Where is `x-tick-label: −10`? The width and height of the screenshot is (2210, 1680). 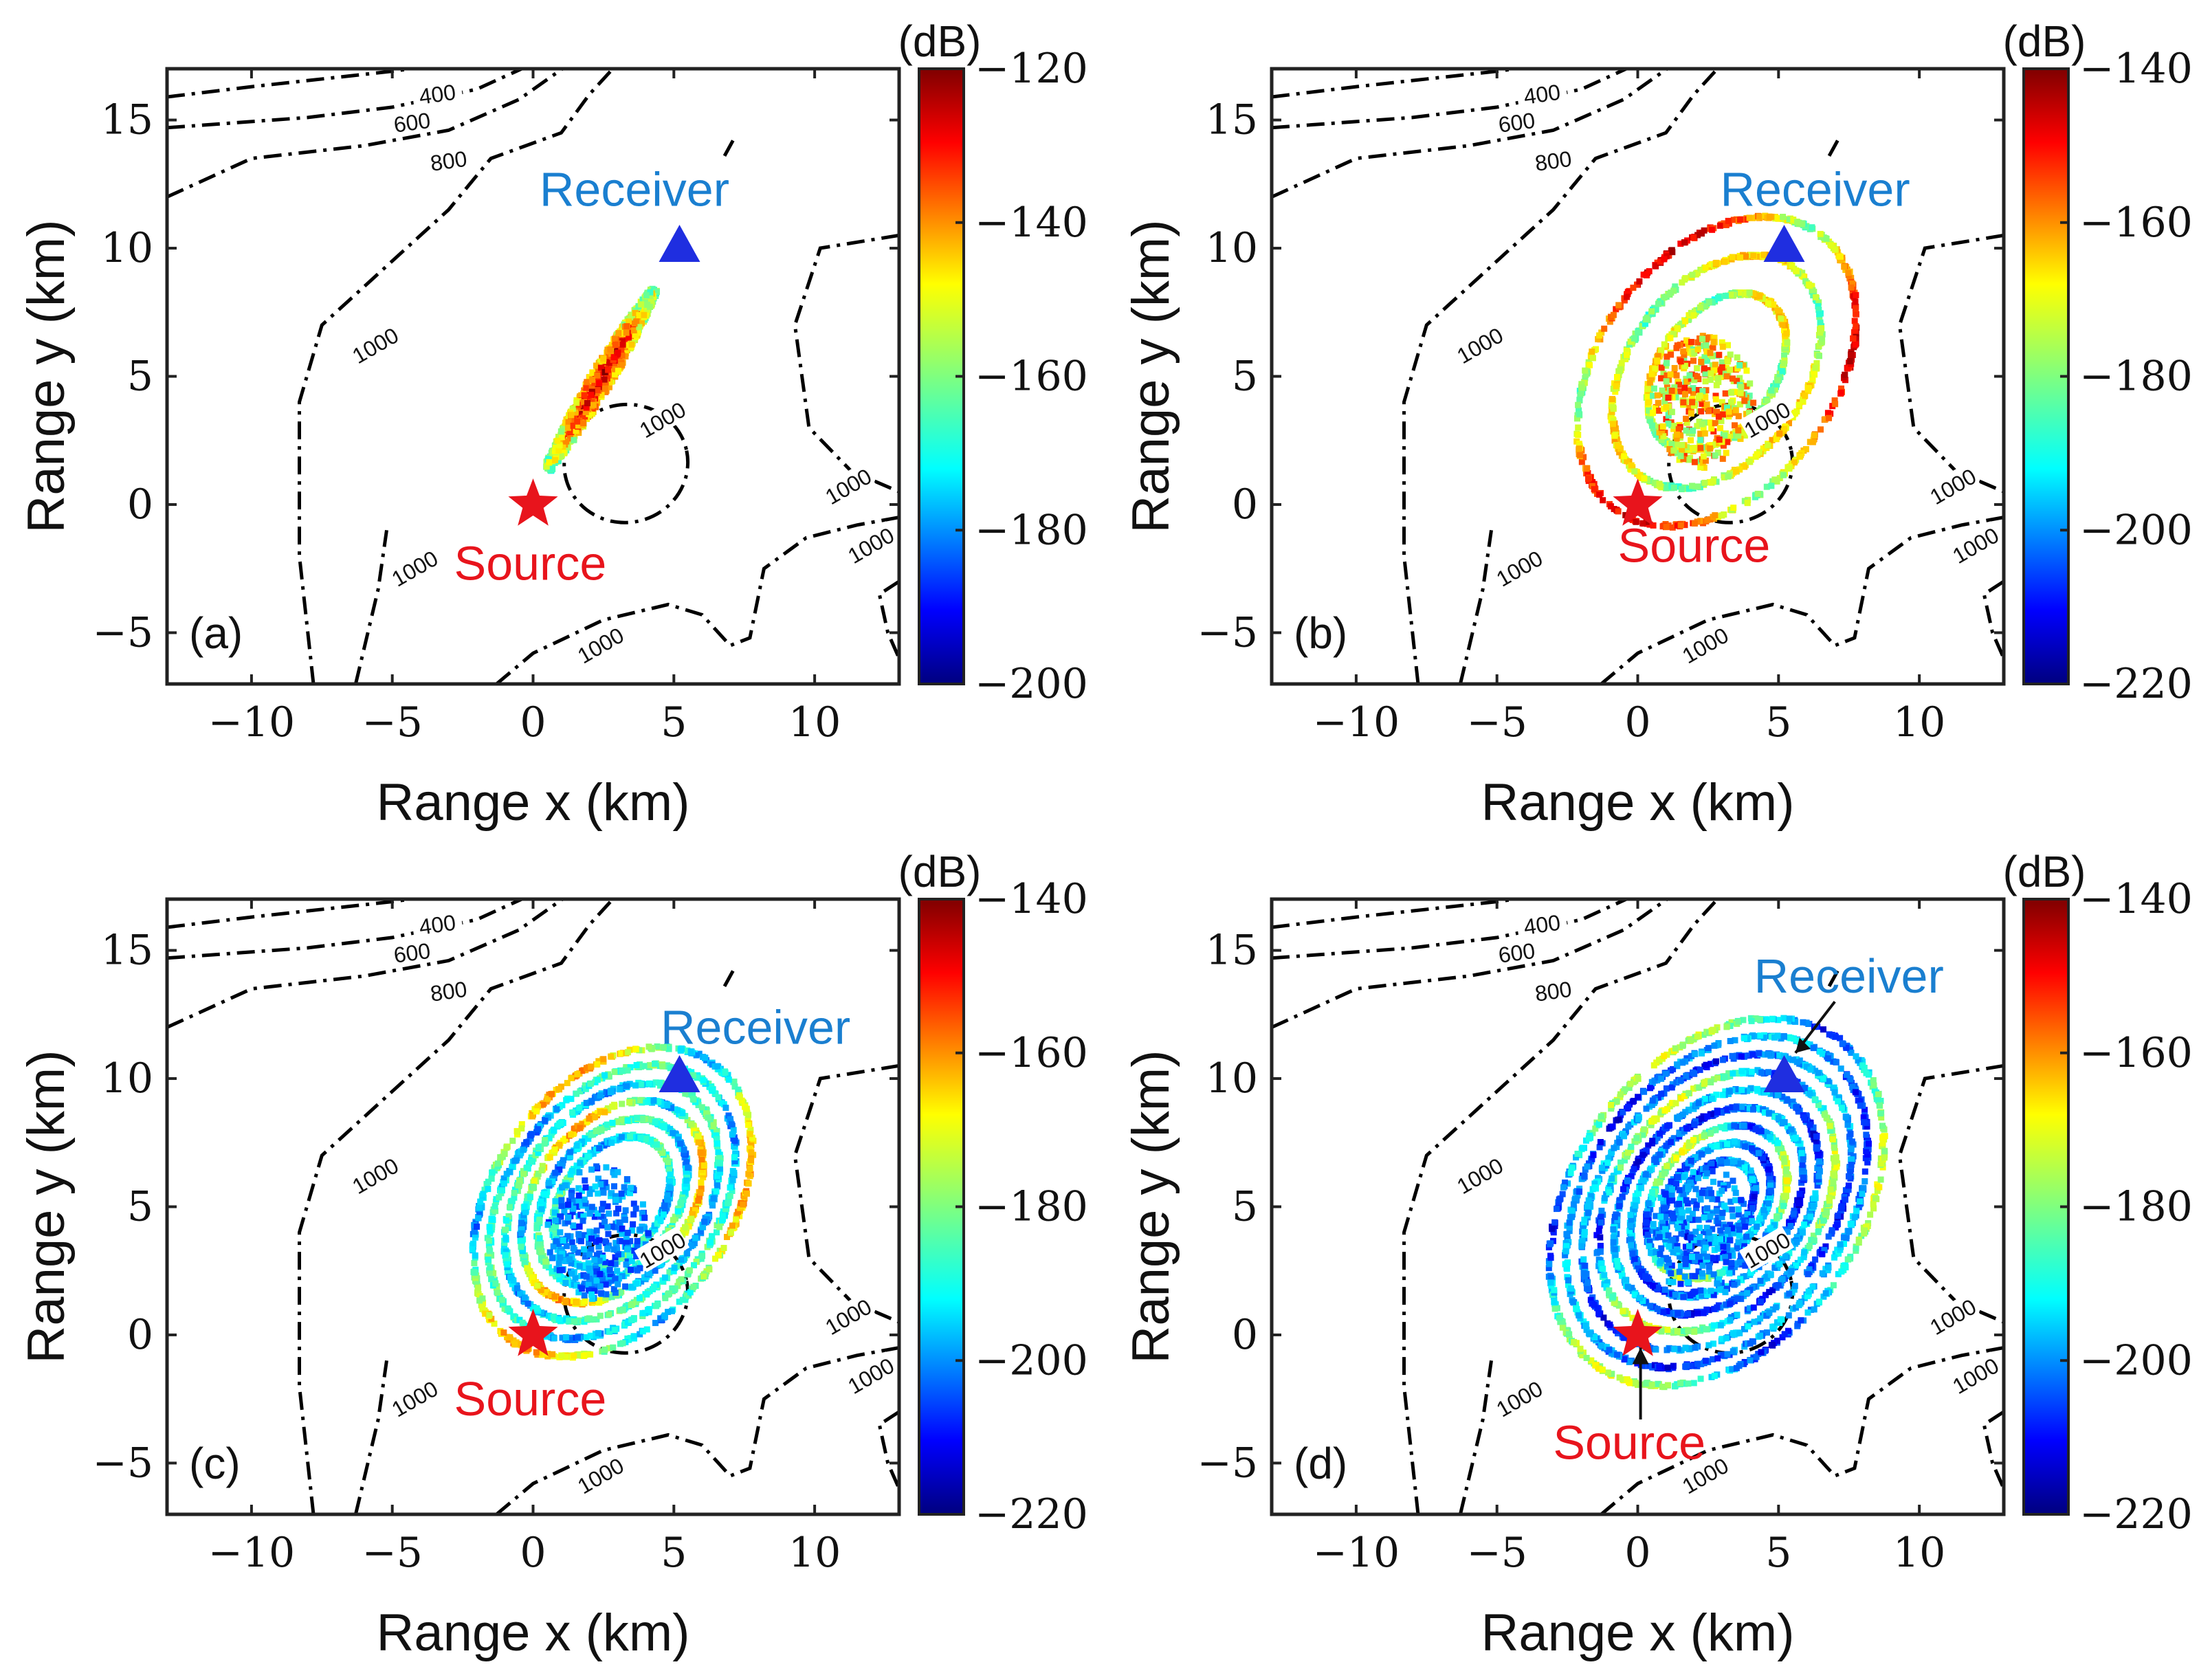 x-tick-label: −10 is located at coordinates (1356, 722).